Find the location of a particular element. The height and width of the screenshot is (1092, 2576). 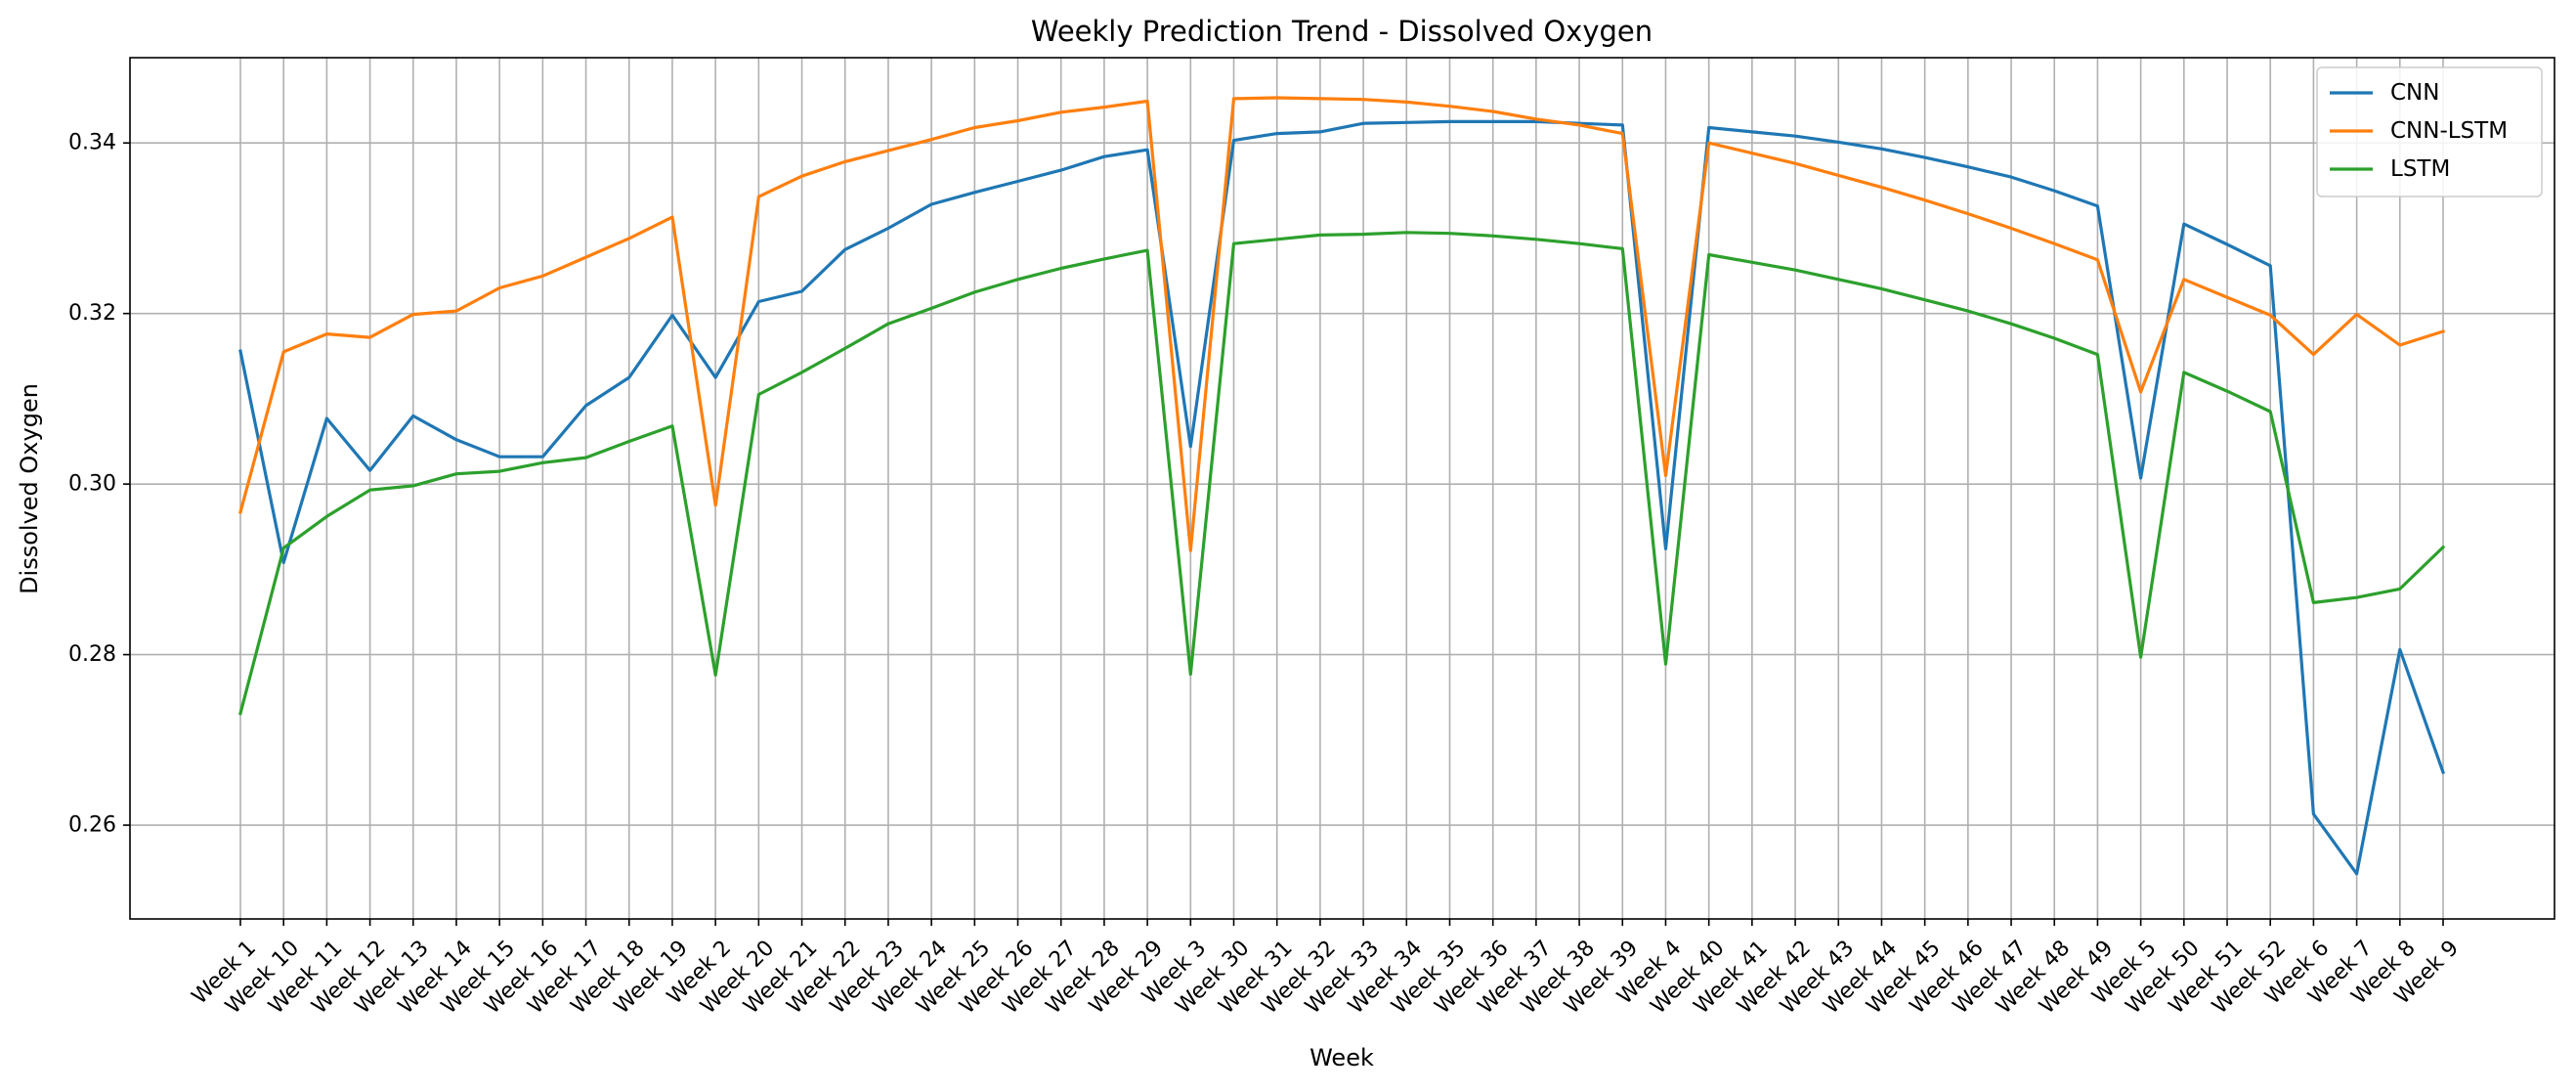

y-tick-label: 0.28 is located at coordinates (92, 654).